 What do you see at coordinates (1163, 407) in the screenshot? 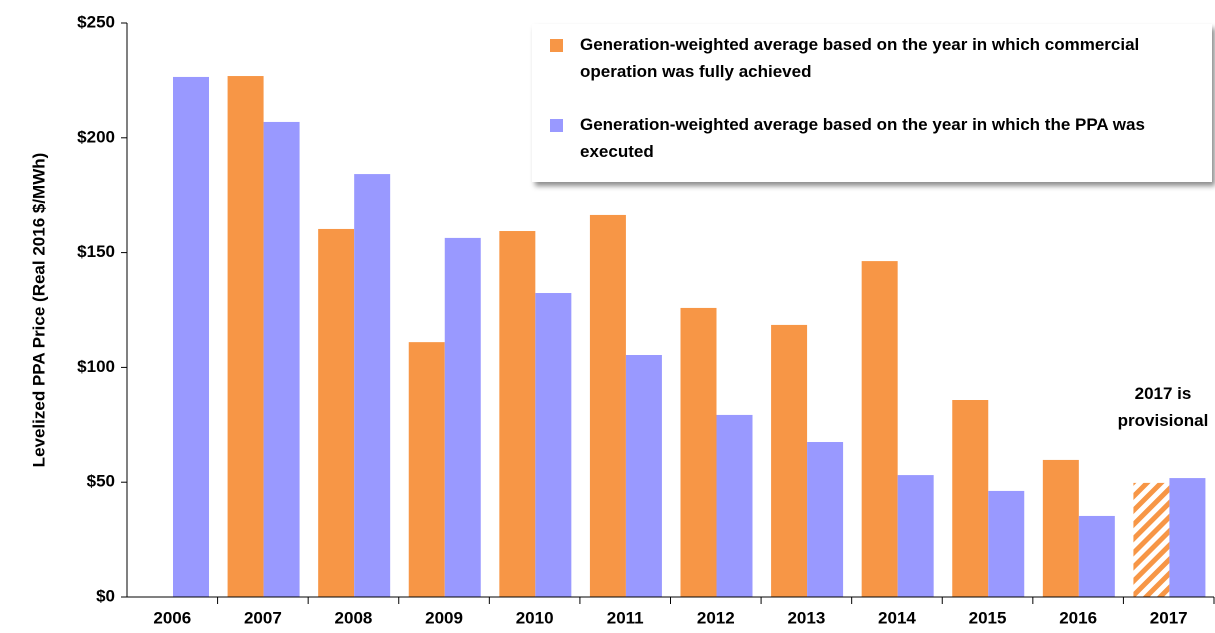
I see `annotation: 2017 is provisional` at bounding box center [1163, 407].